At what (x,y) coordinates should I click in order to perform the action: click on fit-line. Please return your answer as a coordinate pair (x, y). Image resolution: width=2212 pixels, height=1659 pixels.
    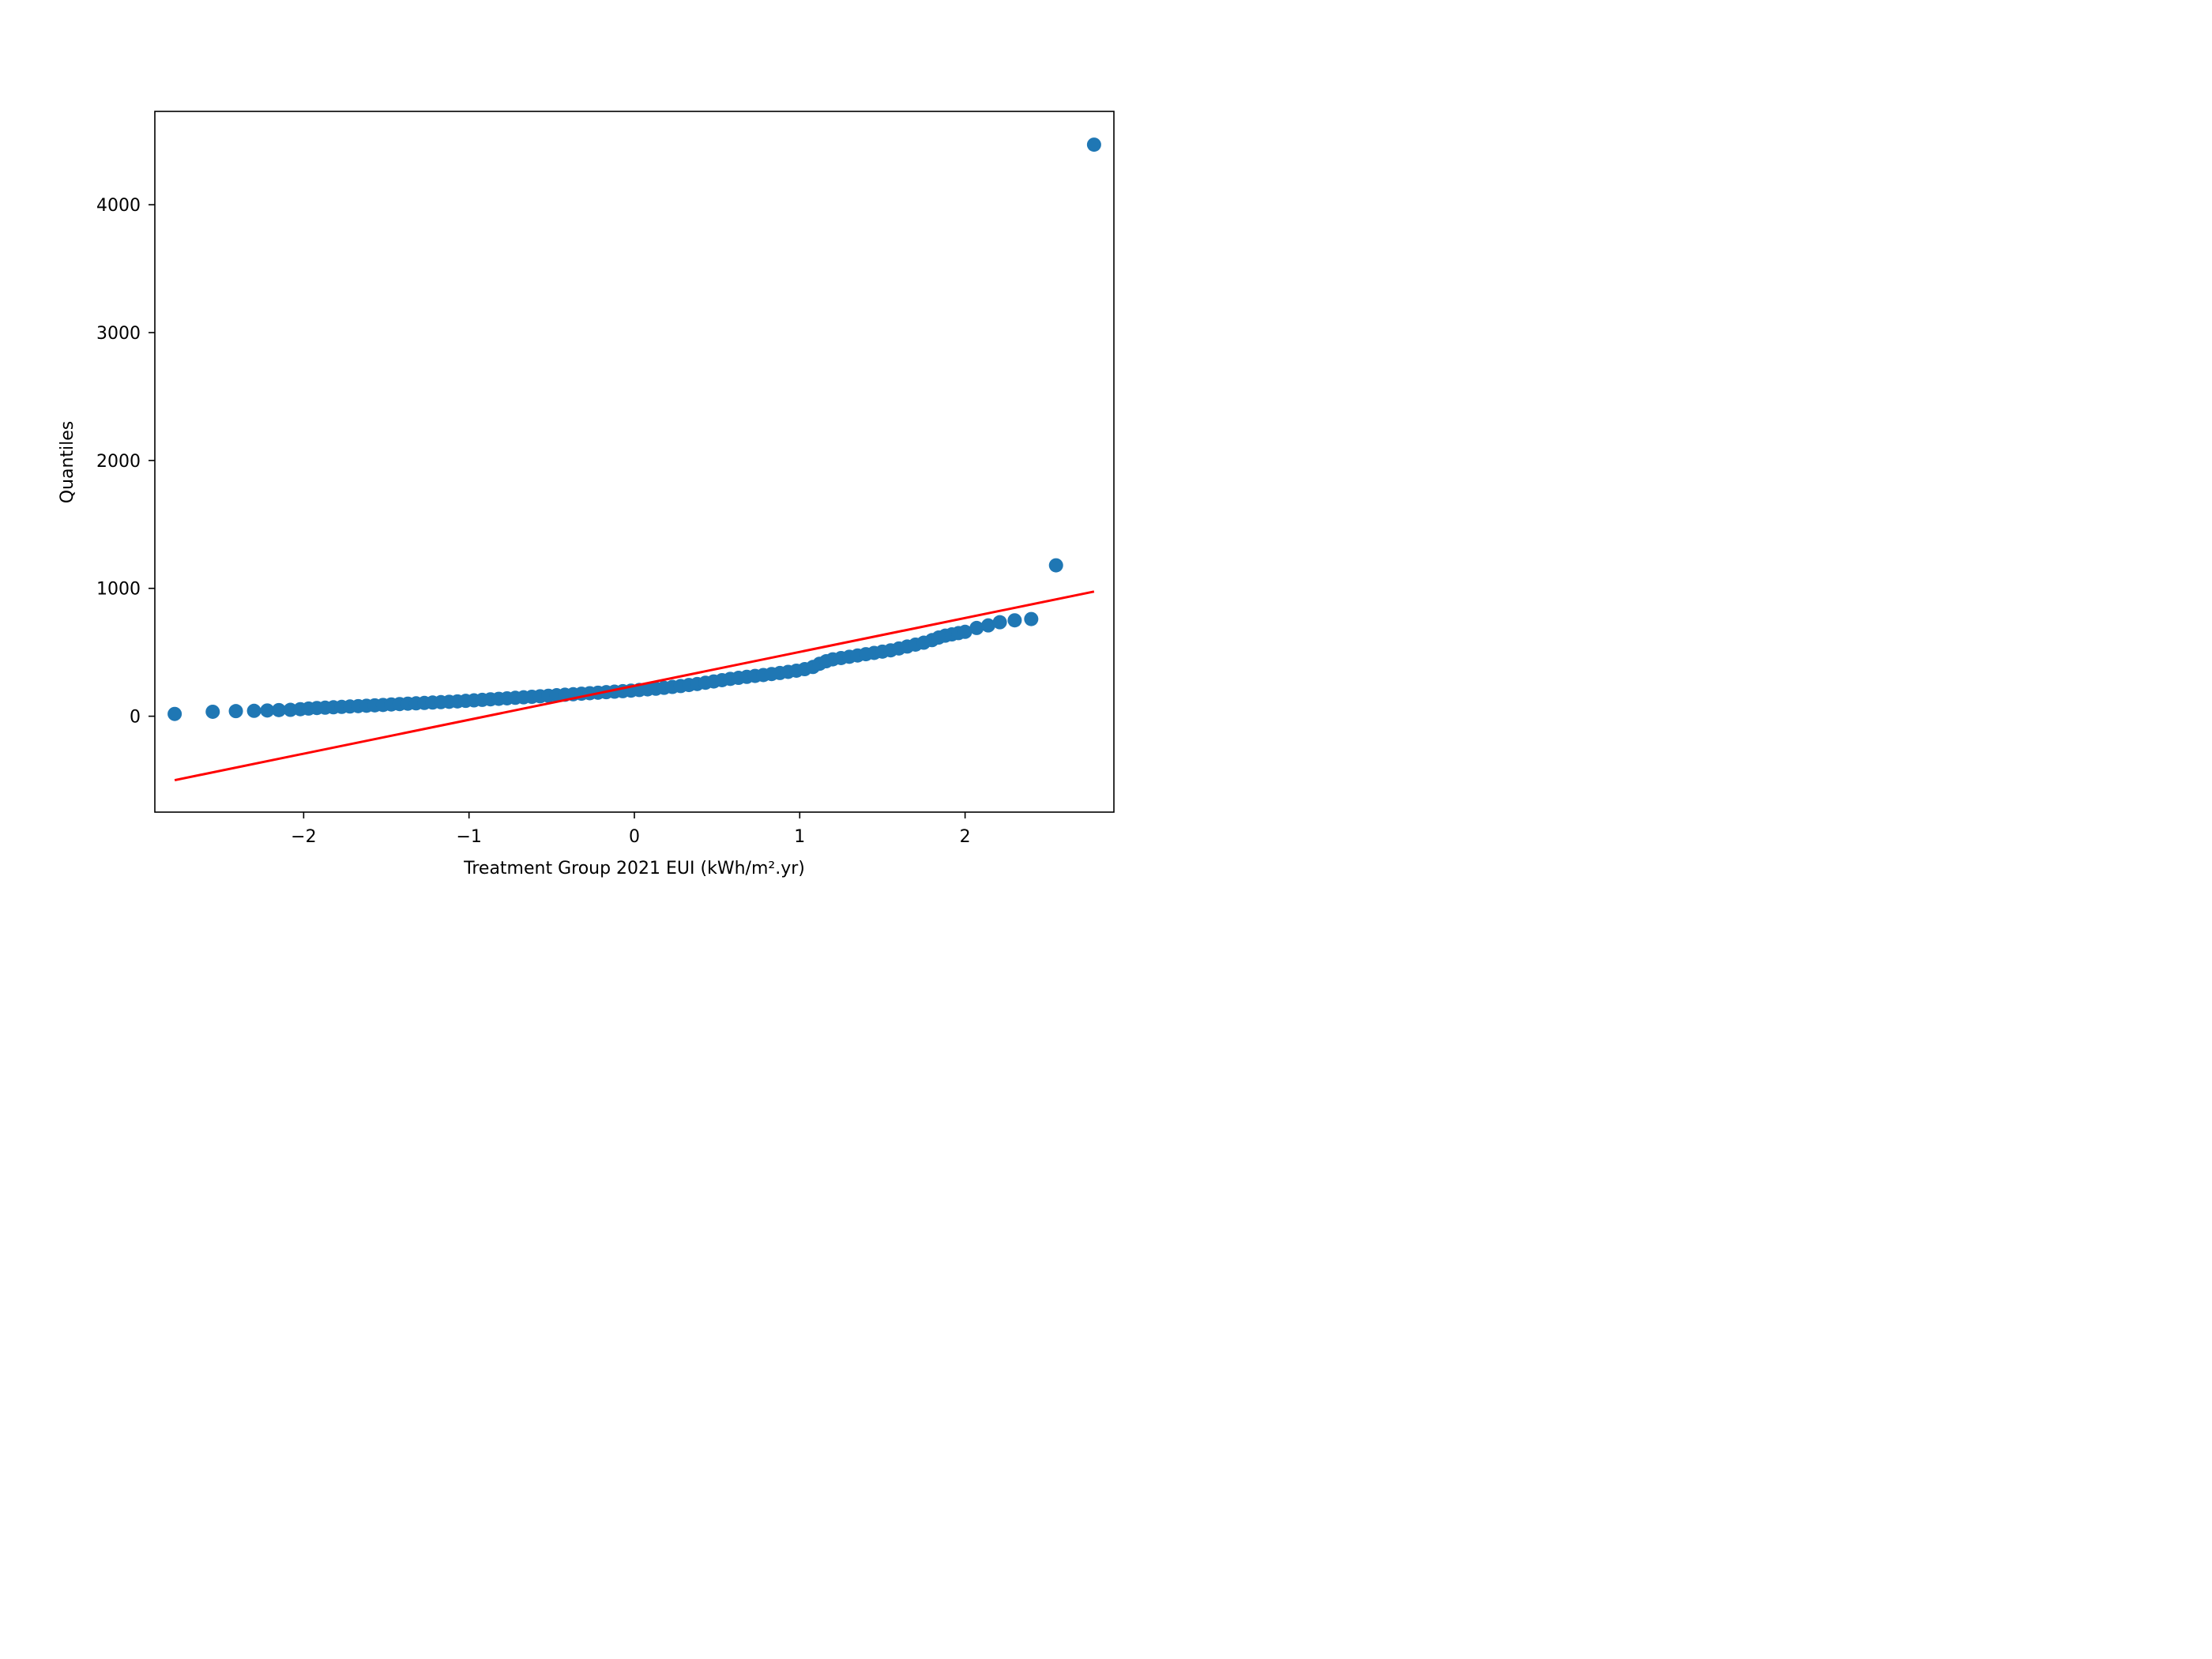
    Looking at the image, I should click on (635, 686).